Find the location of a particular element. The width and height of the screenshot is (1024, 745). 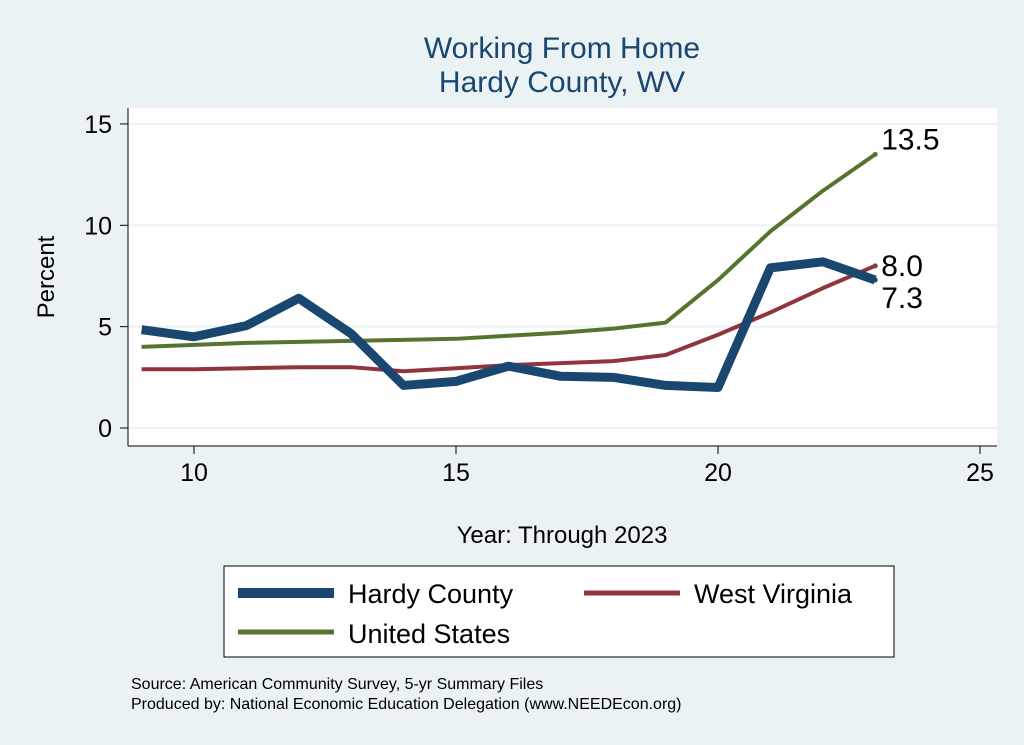

y-tick-label: 5 is located at coordinates (105, 328).